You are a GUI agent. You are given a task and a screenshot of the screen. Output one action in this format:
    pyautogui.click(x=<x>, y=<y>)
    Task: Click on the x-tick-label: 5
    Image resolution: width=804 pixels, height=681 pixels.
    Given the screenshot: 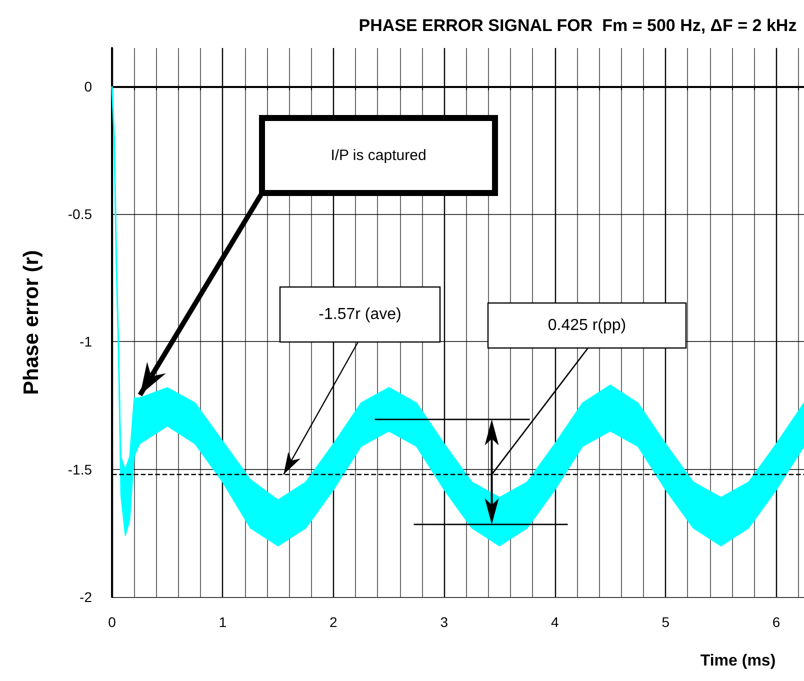 What is the action you would take?
    pyautogui.click(x=666, y=622)
    